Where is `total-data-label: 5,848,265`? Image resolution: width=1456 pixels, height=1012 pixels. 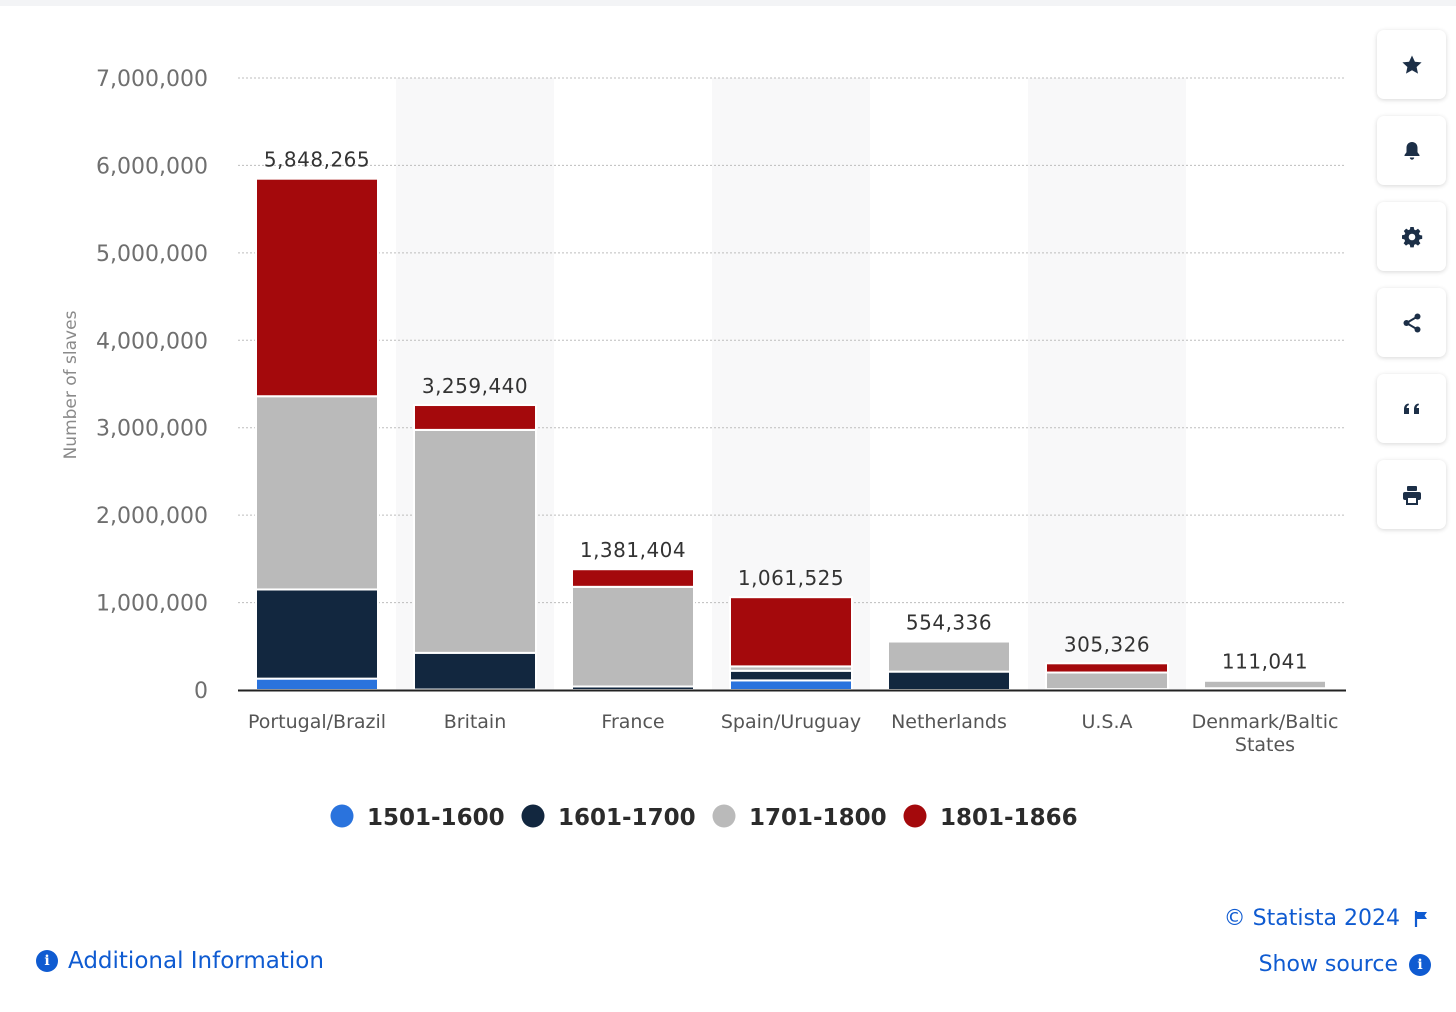 total-data-label: 5,848,265 is located at coordinates (317, 160).